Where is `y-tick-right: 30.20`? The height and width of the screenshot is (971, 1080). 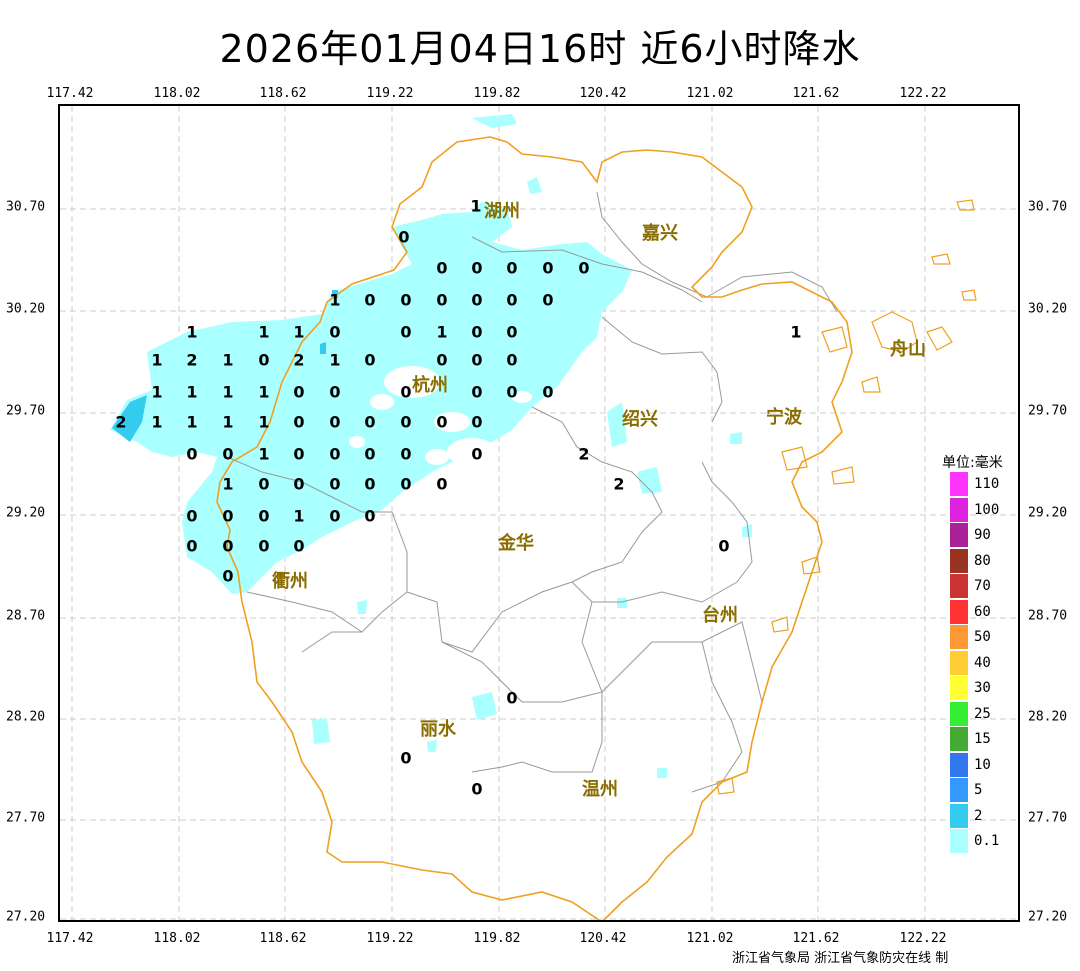 y-tick-right: 30.20 is located at coordinates (1048, 309).